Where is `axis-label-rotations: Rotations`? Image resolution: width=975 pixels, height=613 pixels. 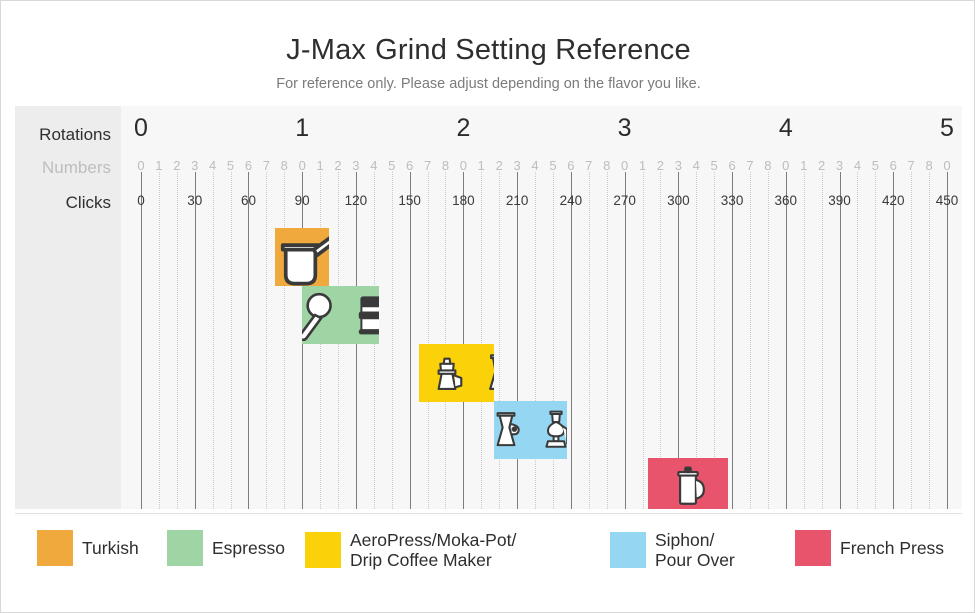
axis-label-rotations: Rotations is located at coordinates (75, 134).